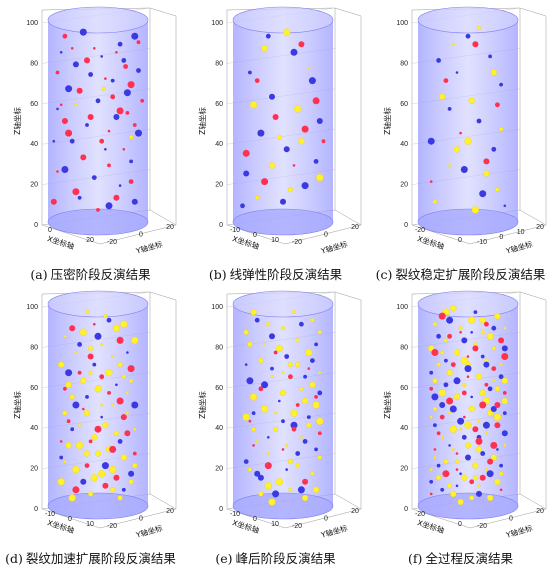 The image size is (554, 568). I want to click on z-tick-label: 0, so click(406, 509).